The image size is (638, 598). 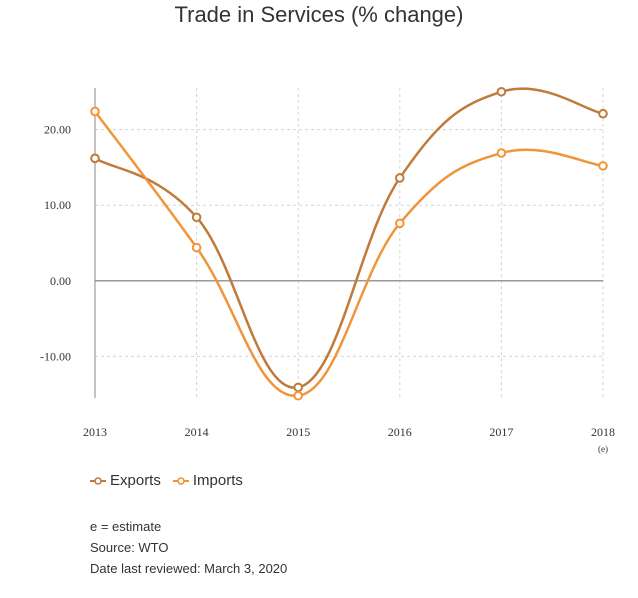 I want to click on legend-item-exports: Exports, so click(x=125, y=480).